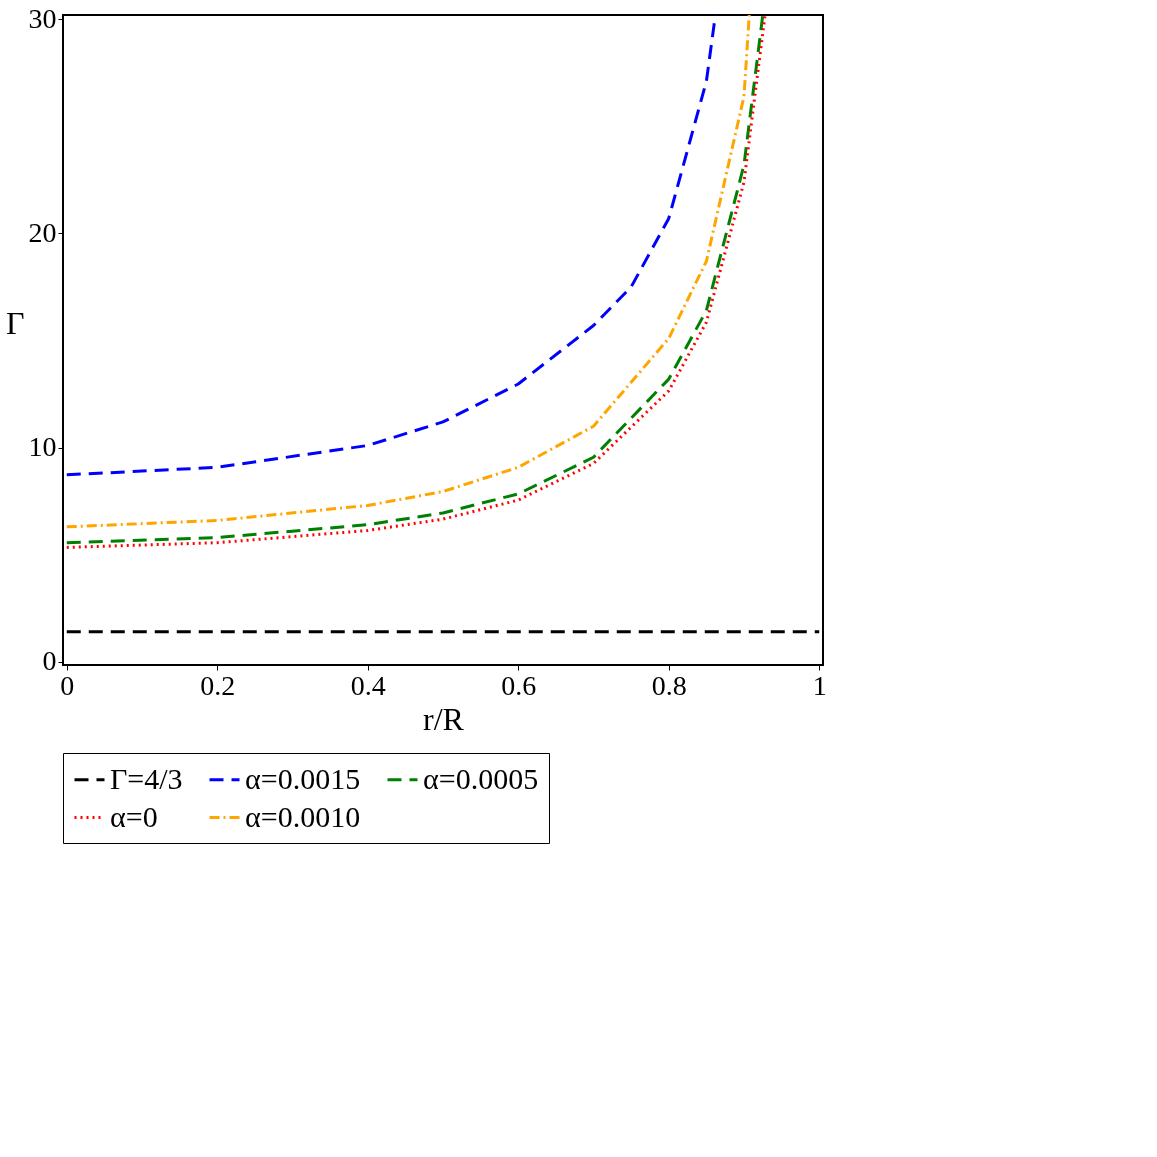 This screenshot has width=1157, height=1157. Describe the element at coordinates (669, 685) in the screenshot. I see `x-tick-label: 0.8` at that location.